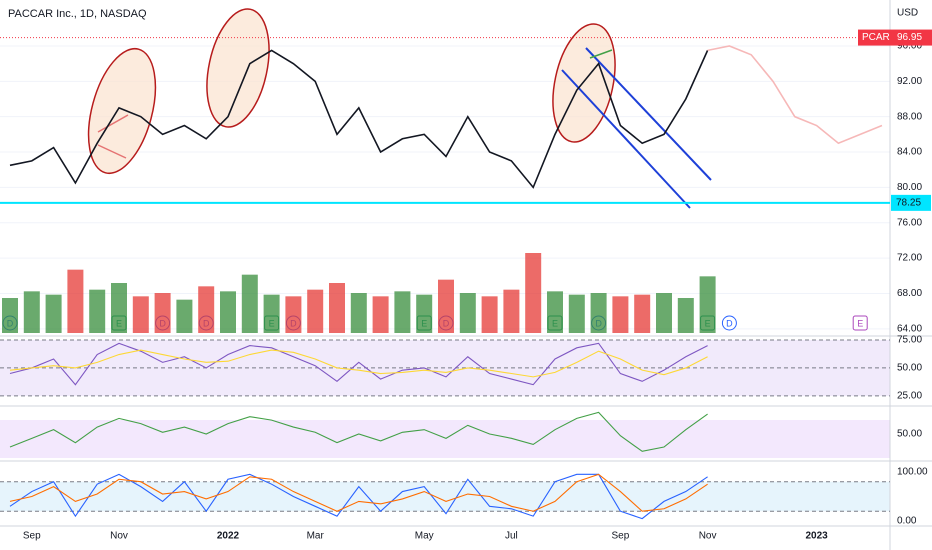 Image resolution: width=932 pixels, height=550 pixels. I want to click on x-tick-label: May, so click(424, 536).